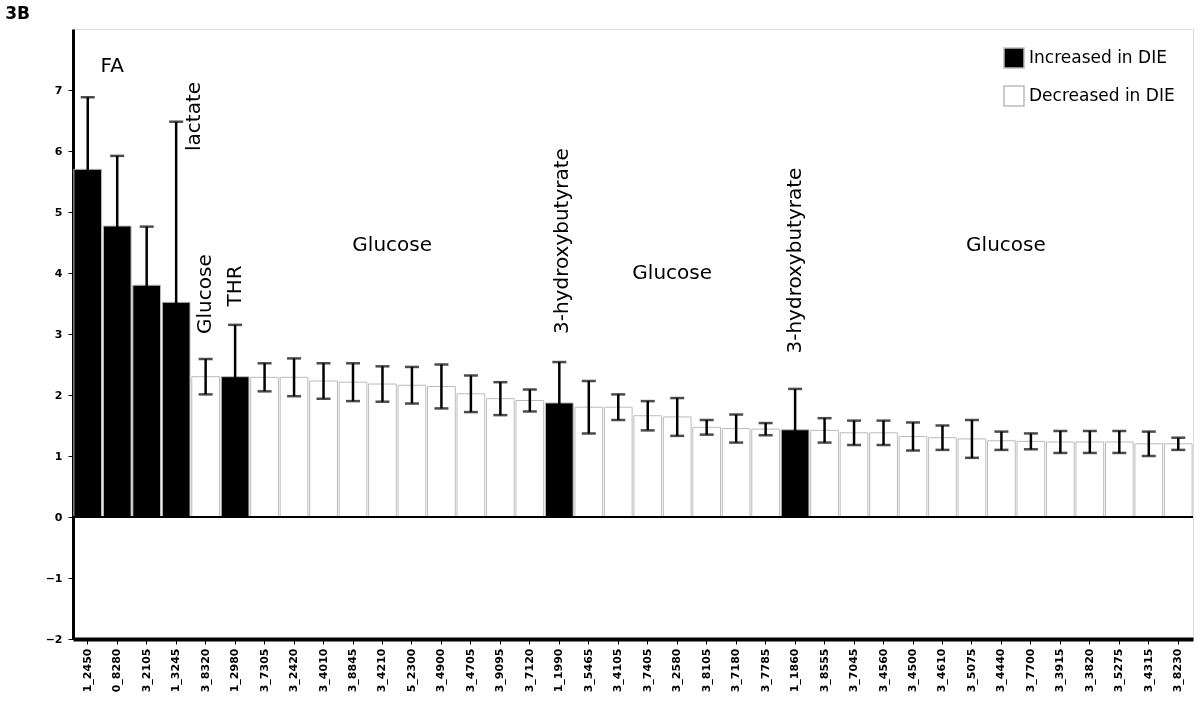 Image resolution: width=1202 pixels, height=722 pixels. I want to click on legend-label: Decreased in DIE, so click(1102, 95).